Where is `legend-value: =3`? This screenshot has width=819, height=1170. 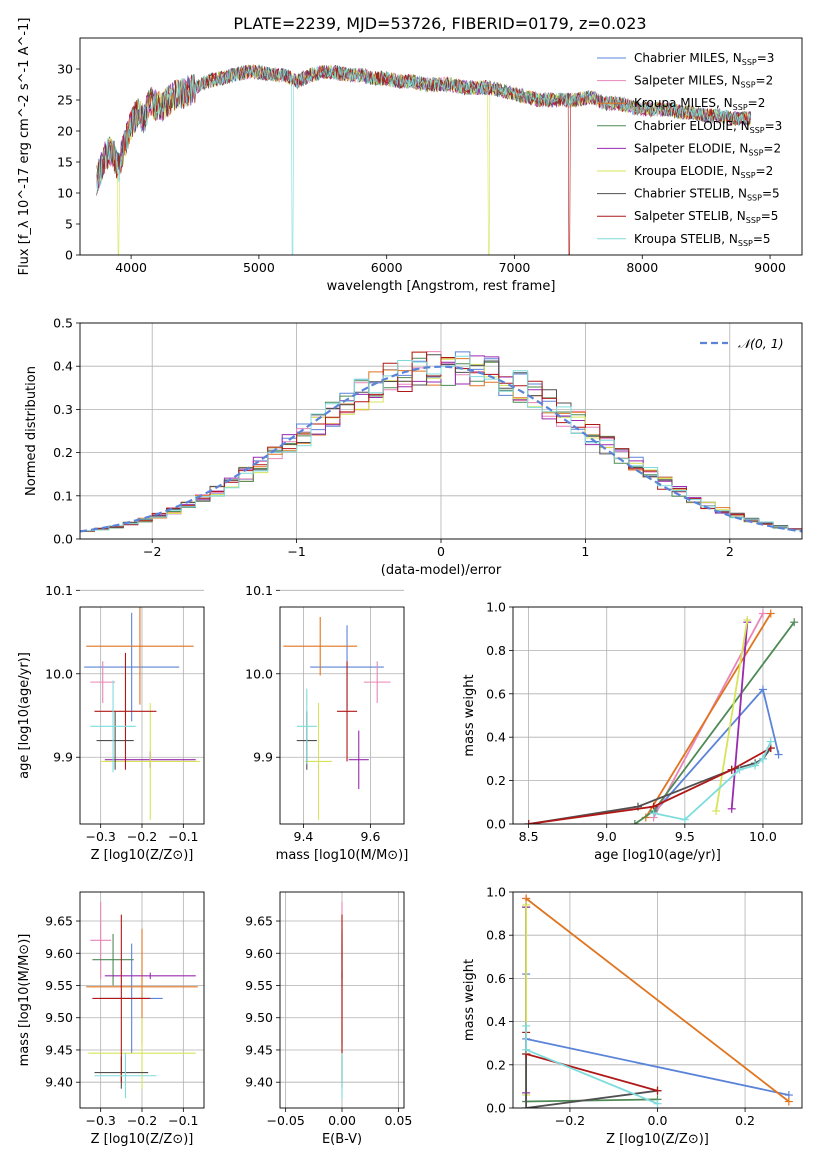 legend-value: =3 is located at coordinates (766, 58).